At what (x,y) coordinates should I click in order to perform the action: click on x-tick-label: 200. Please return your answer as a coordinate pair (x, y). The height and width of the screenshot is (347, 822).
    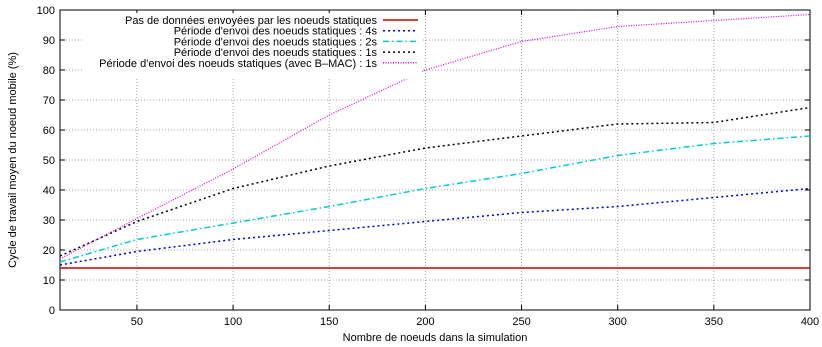
    Looking at the image, I should click on (425, 322).